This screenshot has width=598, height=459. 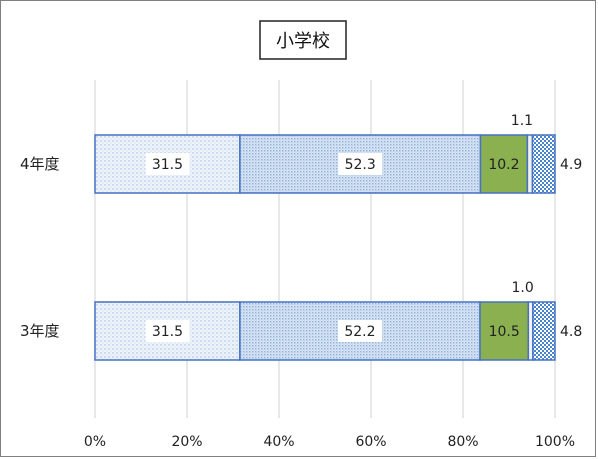 What do you see at coordinates (95, 442) in the screenshot?
I see `x-tick-label: 0%` at bounding box center [95, 442].